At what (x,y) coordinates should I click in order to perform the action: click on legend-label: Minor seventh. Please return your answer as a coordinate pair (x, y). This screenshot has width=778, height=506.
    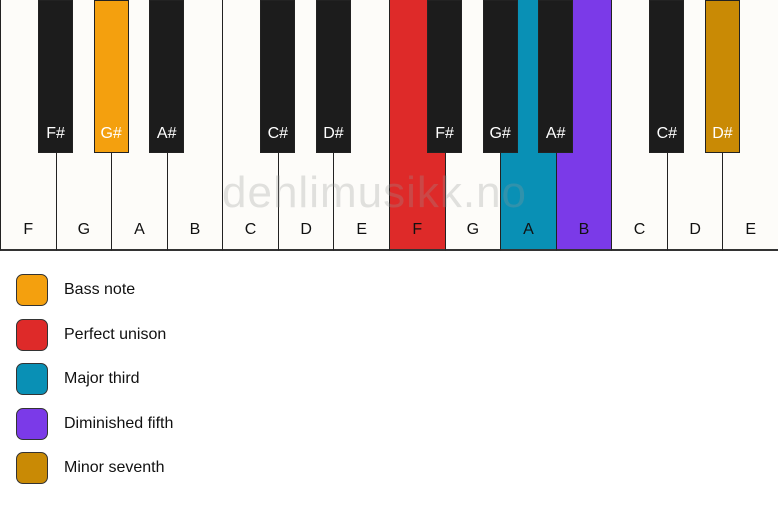
    Looking at the image, I should click on (114, 467).